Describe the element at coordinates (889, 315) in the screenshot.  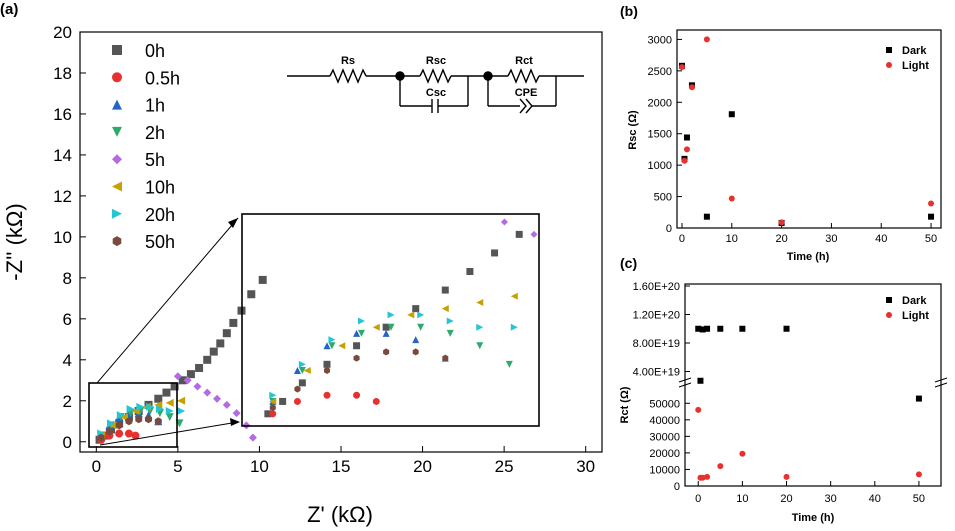
I see `c-legend-marker-Light` at that location.